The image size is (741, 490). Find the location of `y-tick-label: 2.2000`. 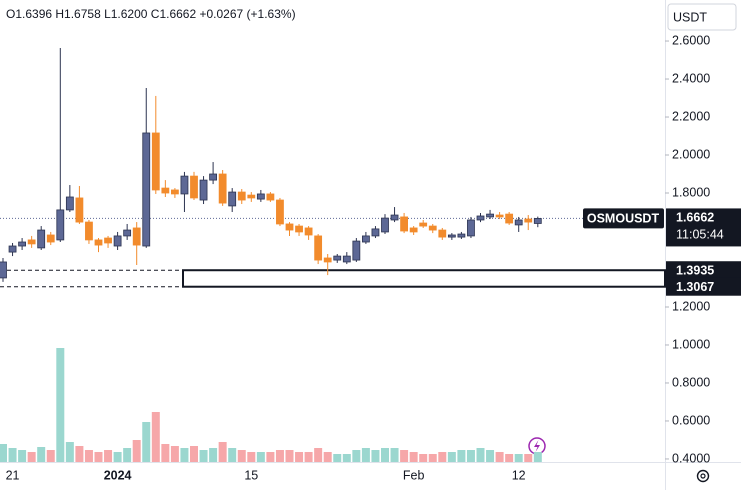

y-tick-label: 2.2000 is located at coordinates (691, 116).